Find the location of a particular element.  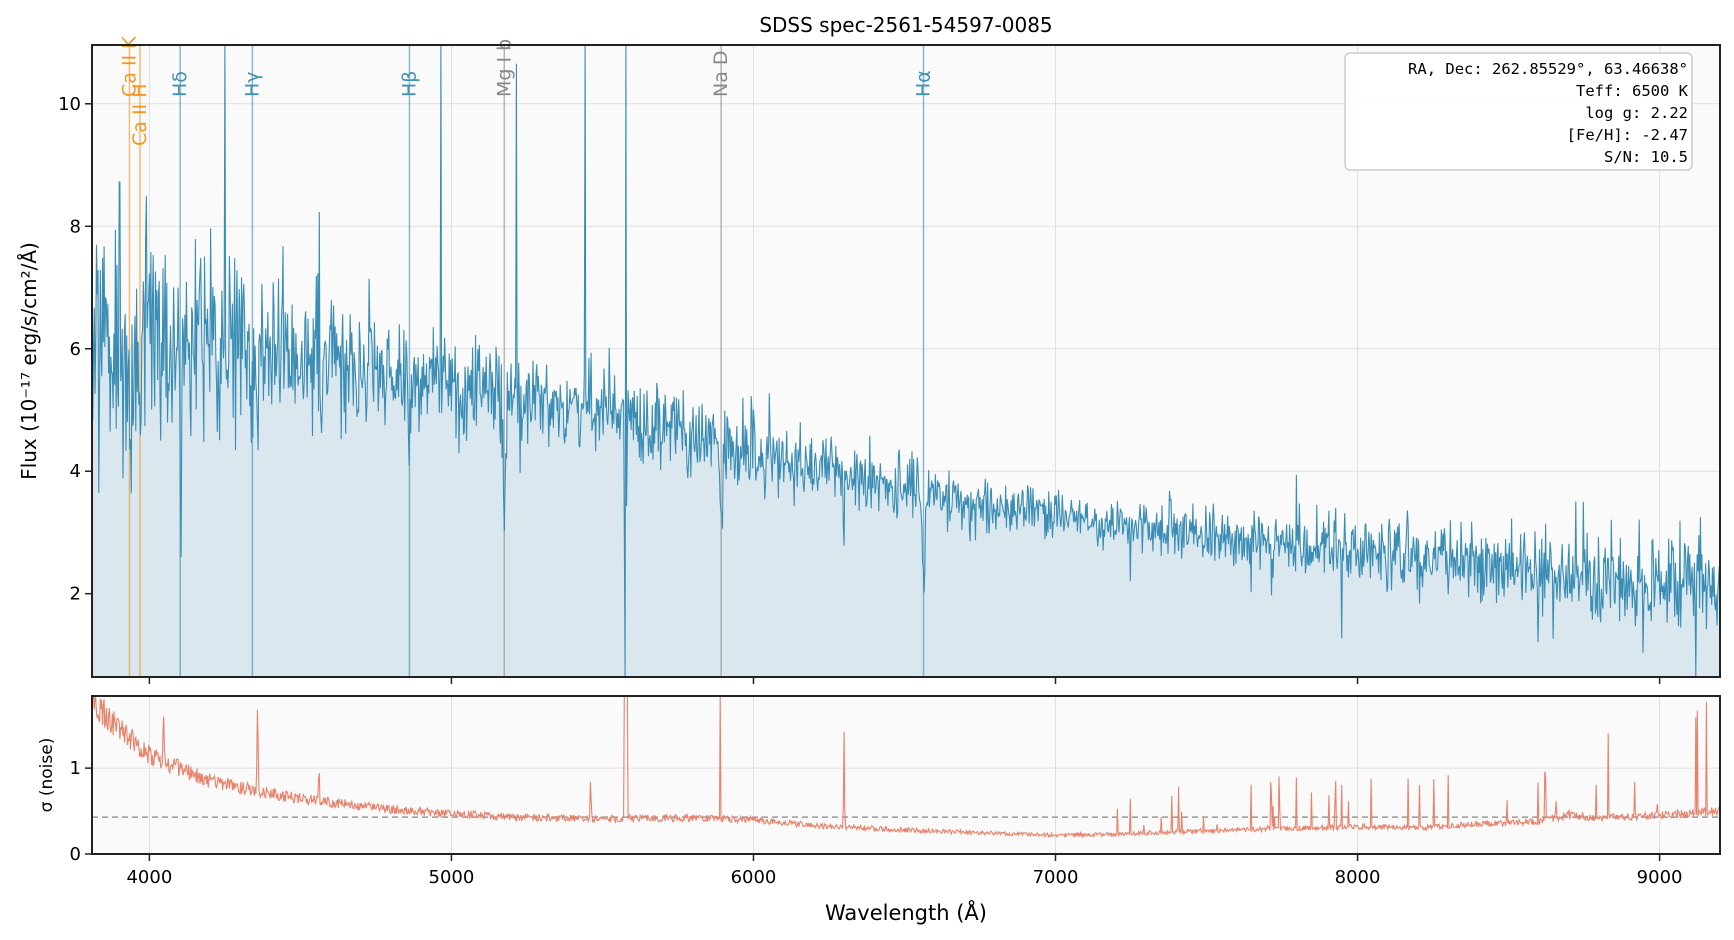

spectral-line-label: Mg I b is located at coordinates (504, 68).